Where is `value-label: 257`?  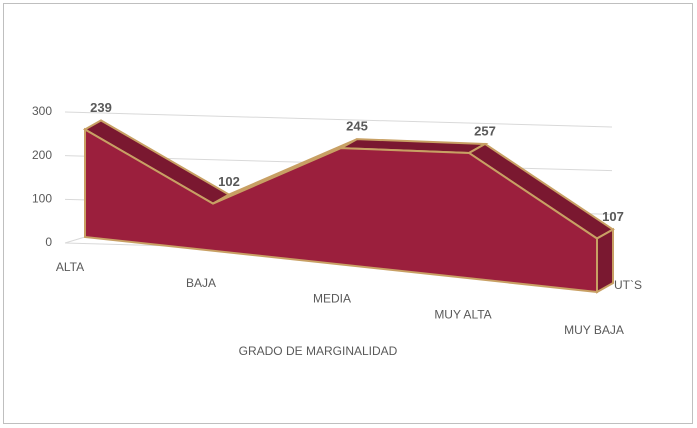
value-label: 257 is located at coordinates (485, 130).